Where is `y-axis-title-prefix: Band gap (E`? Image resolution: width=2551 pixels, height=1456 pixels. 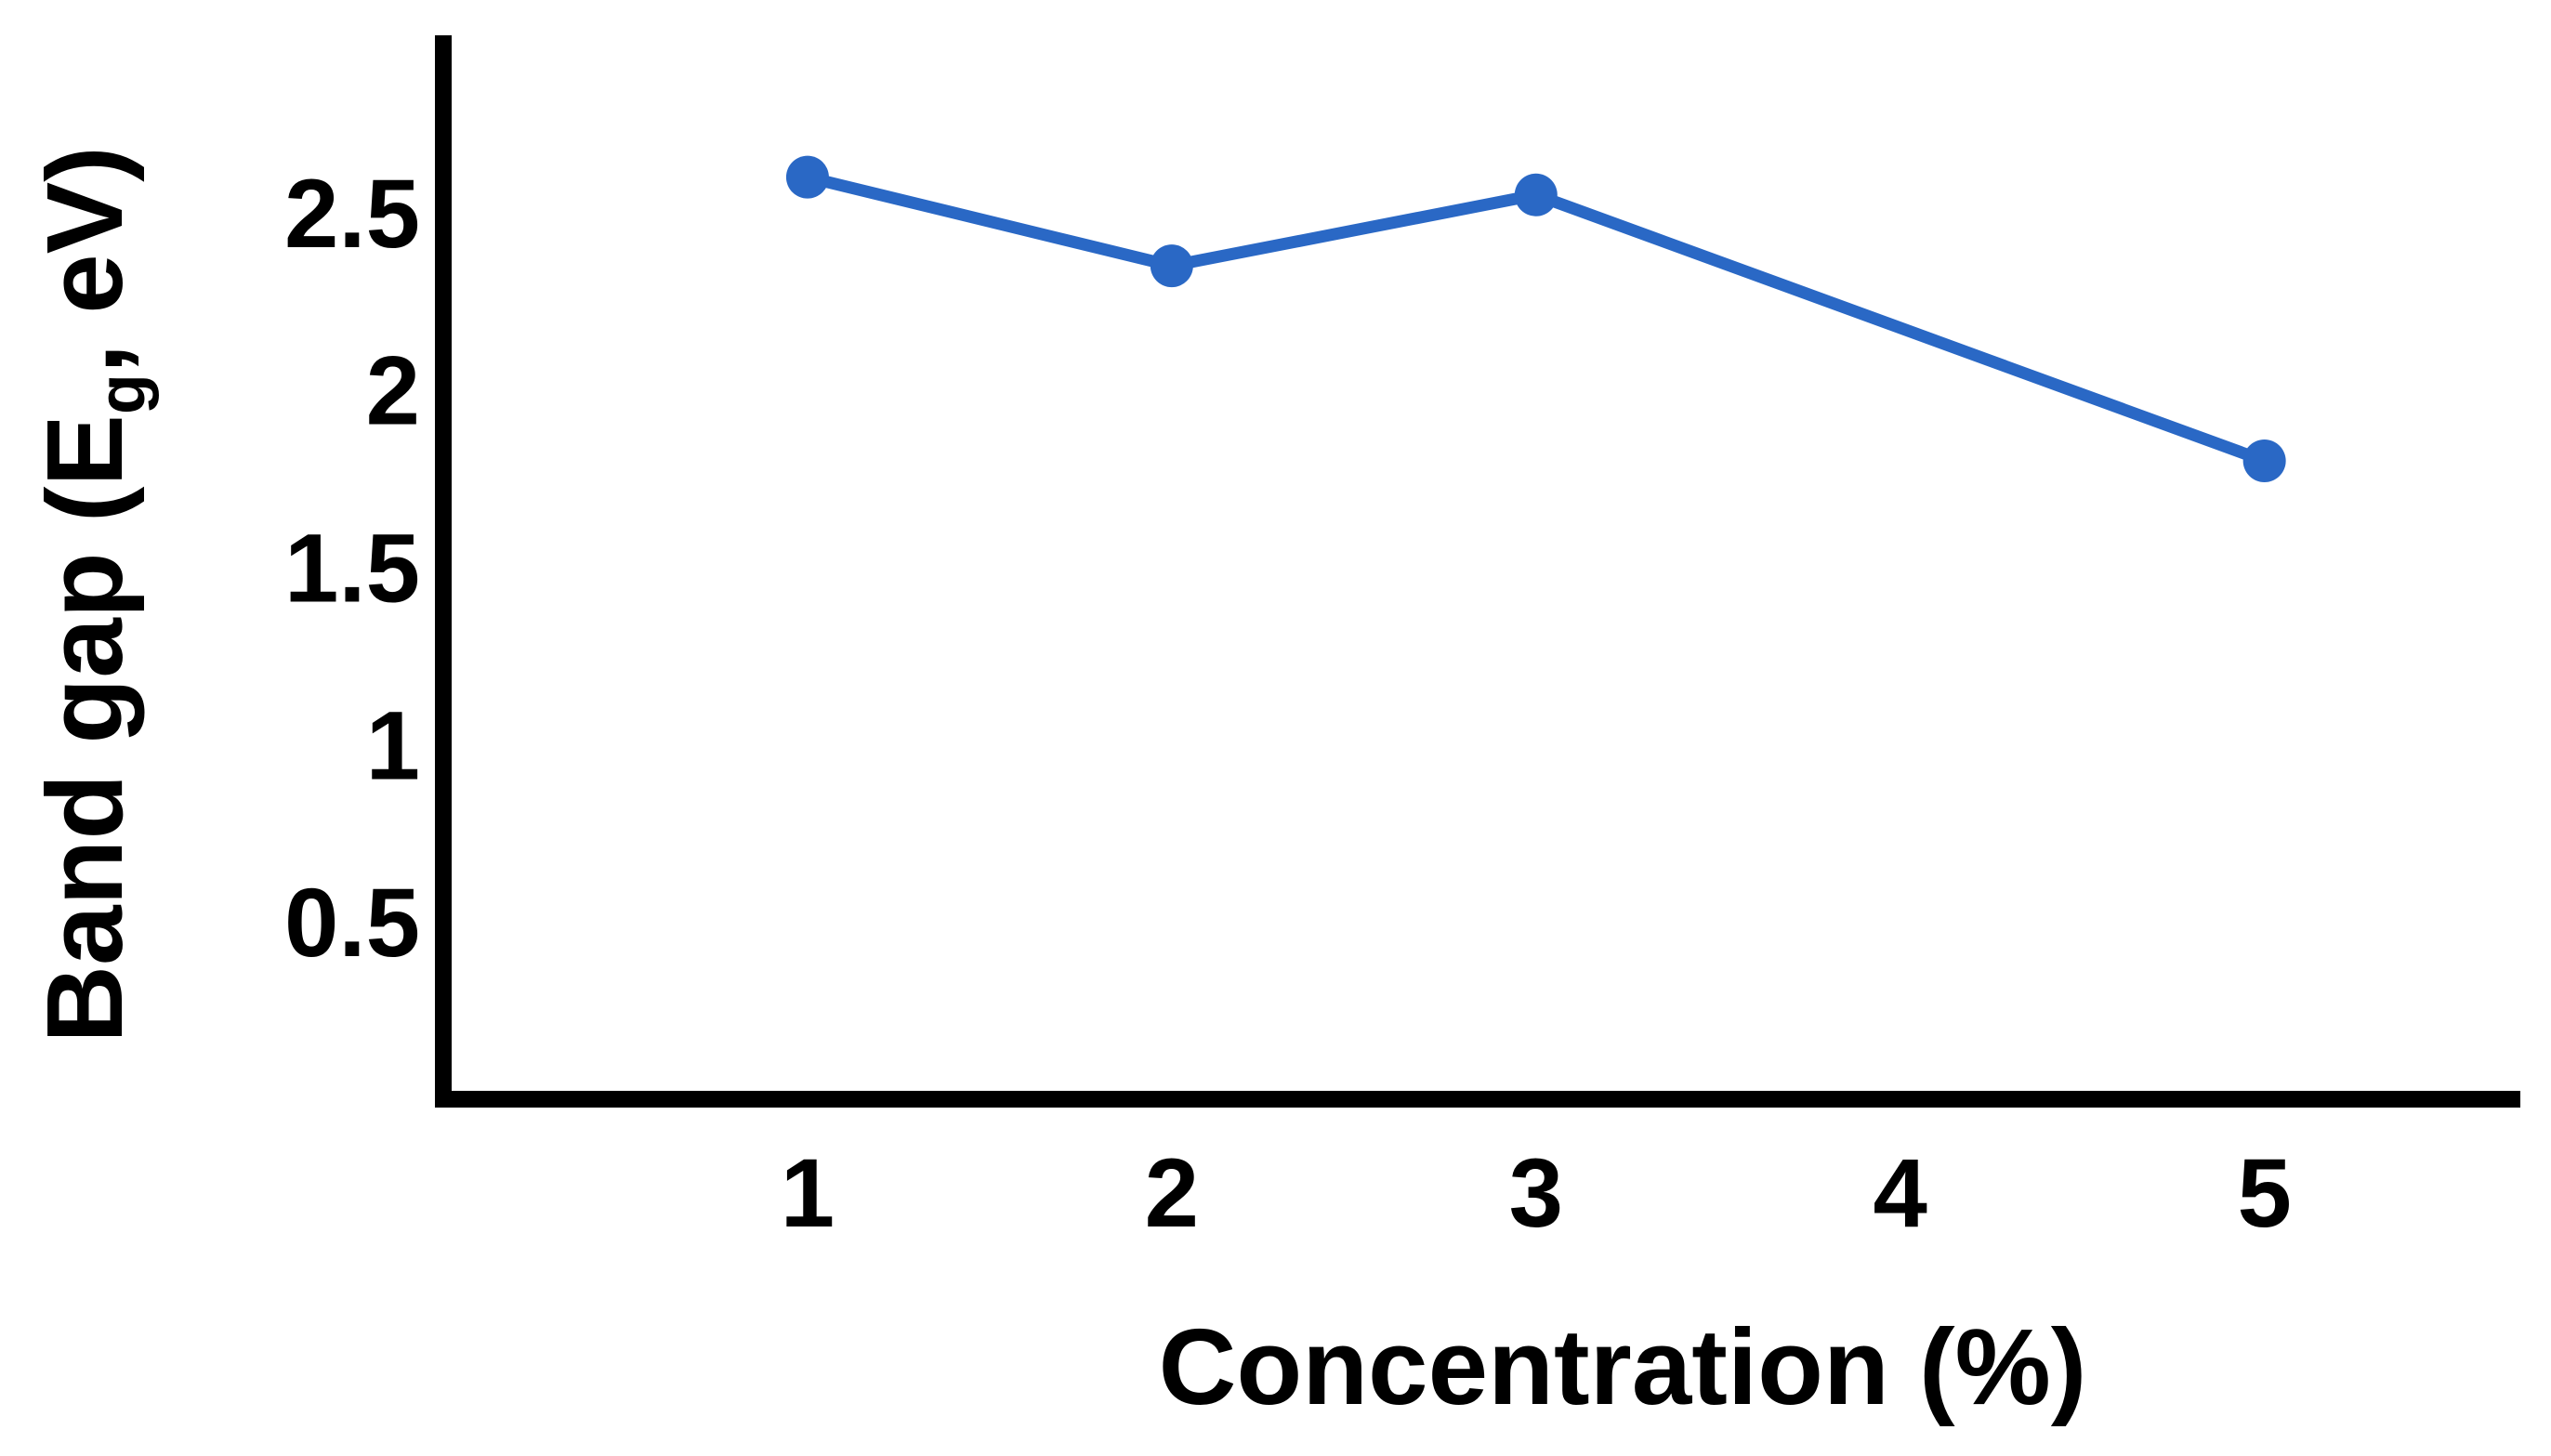 y-axis-title-prefix: Band gap (E is located at coordinates (85, 728).